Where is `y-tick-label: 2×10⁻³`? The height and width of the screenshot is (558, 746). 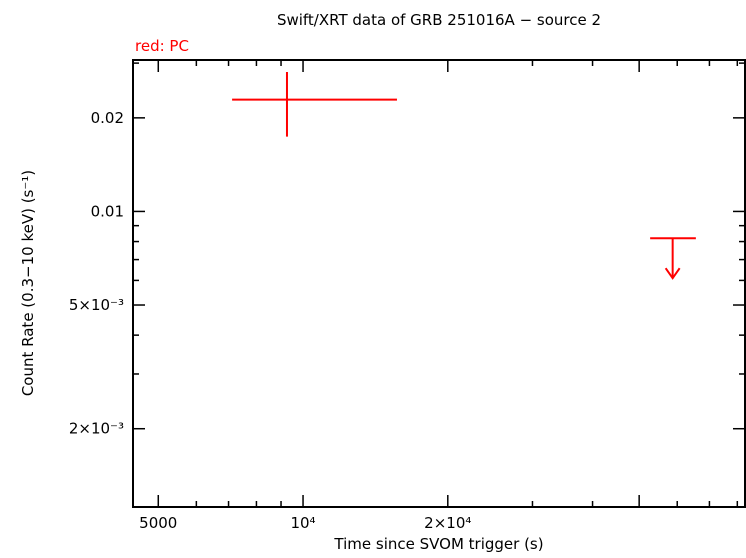
y-tick-label: 2×10⁻³ is located at coordinates (96, 429).